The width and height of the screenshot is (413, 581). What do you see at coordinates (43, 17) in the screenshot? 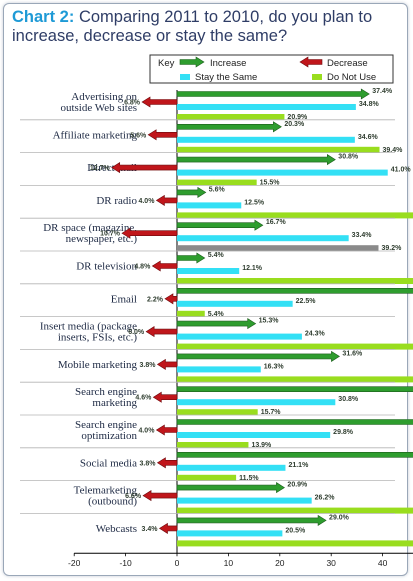
I see `chart-number: Chart 2:` at bounding box center [43, 17].